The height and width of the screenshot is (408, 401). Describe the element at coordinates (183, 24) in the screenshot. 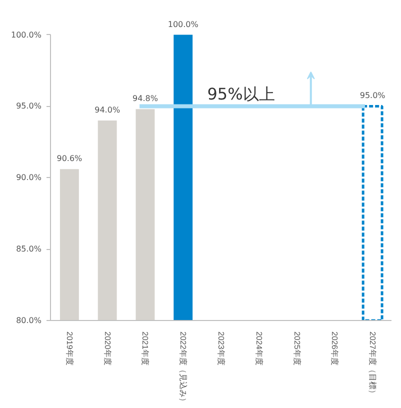

I see `text: 100.0%` at that location.